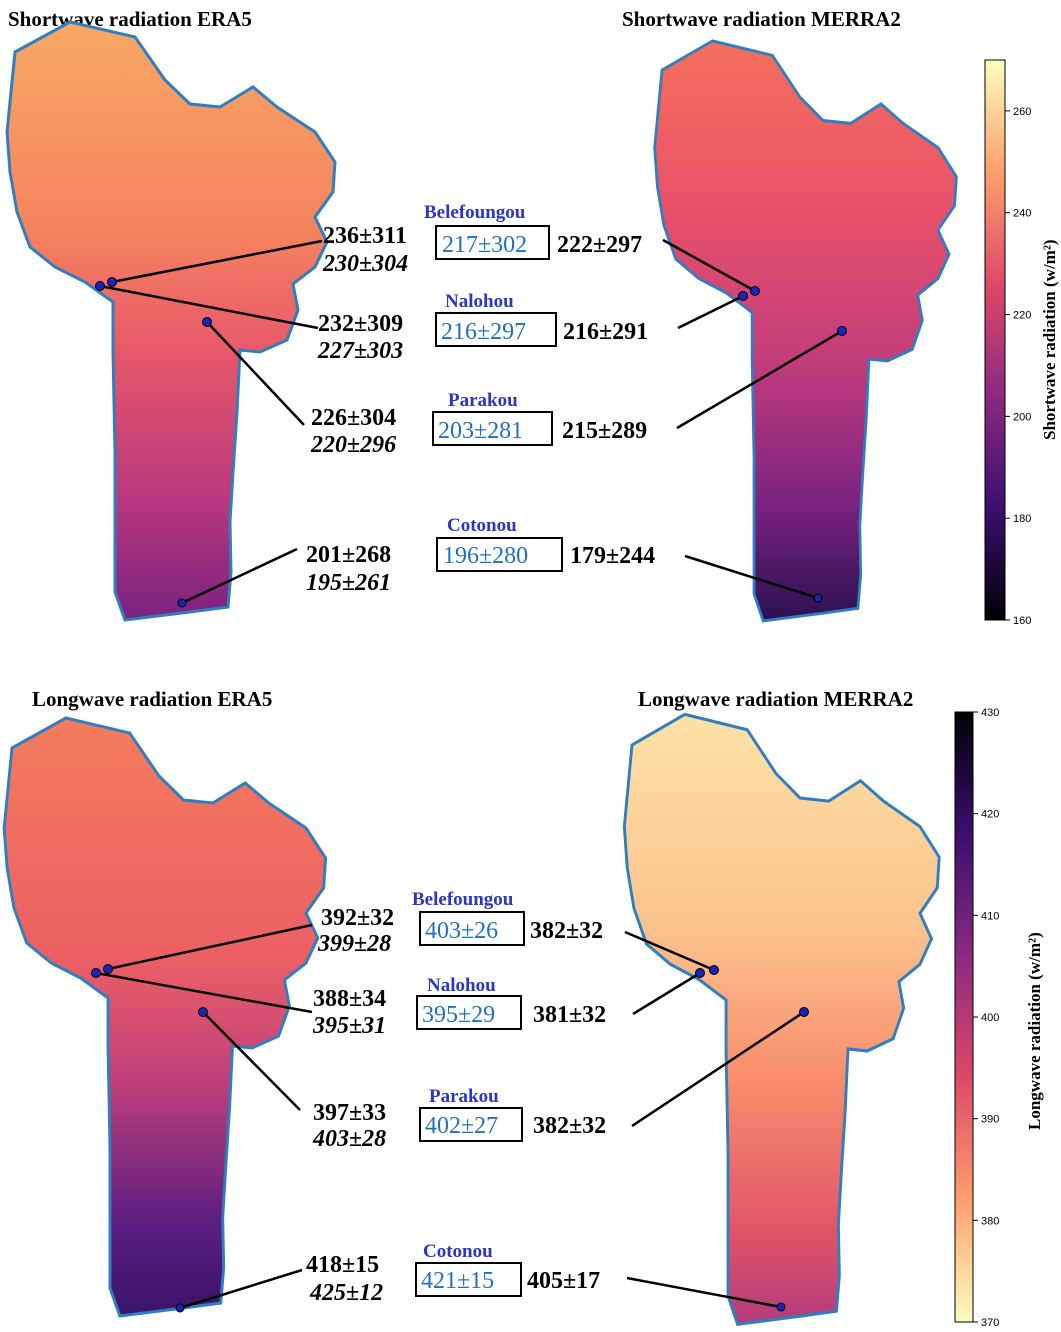 Image resolution: width=1061 pixels, height=1332 pixels. Describe the element at coordinates (461, 931) in the screenshot. I see `lw-obs-belefoungou: 403±26` at that location.